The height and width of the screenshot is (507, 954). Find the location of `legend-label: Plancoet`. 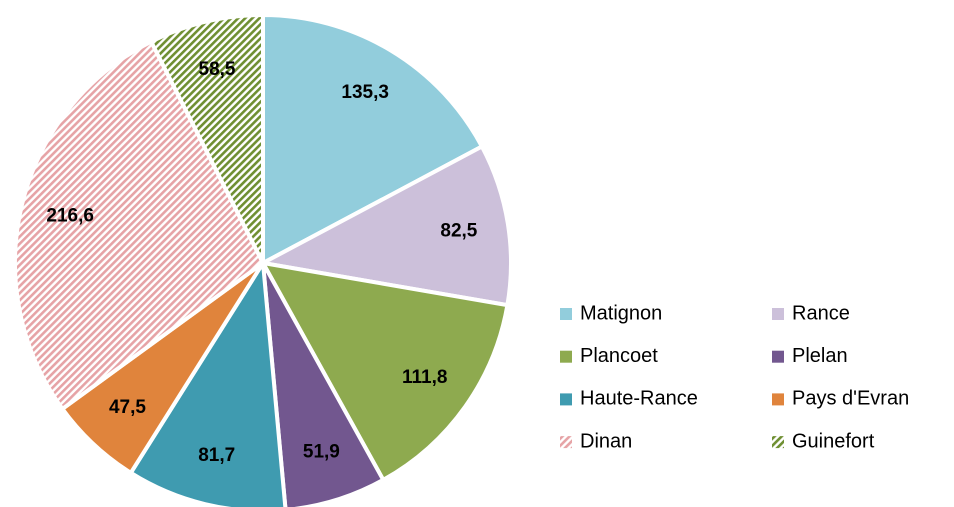

legend-label: Plancoet is located at coordinates (619, 356).